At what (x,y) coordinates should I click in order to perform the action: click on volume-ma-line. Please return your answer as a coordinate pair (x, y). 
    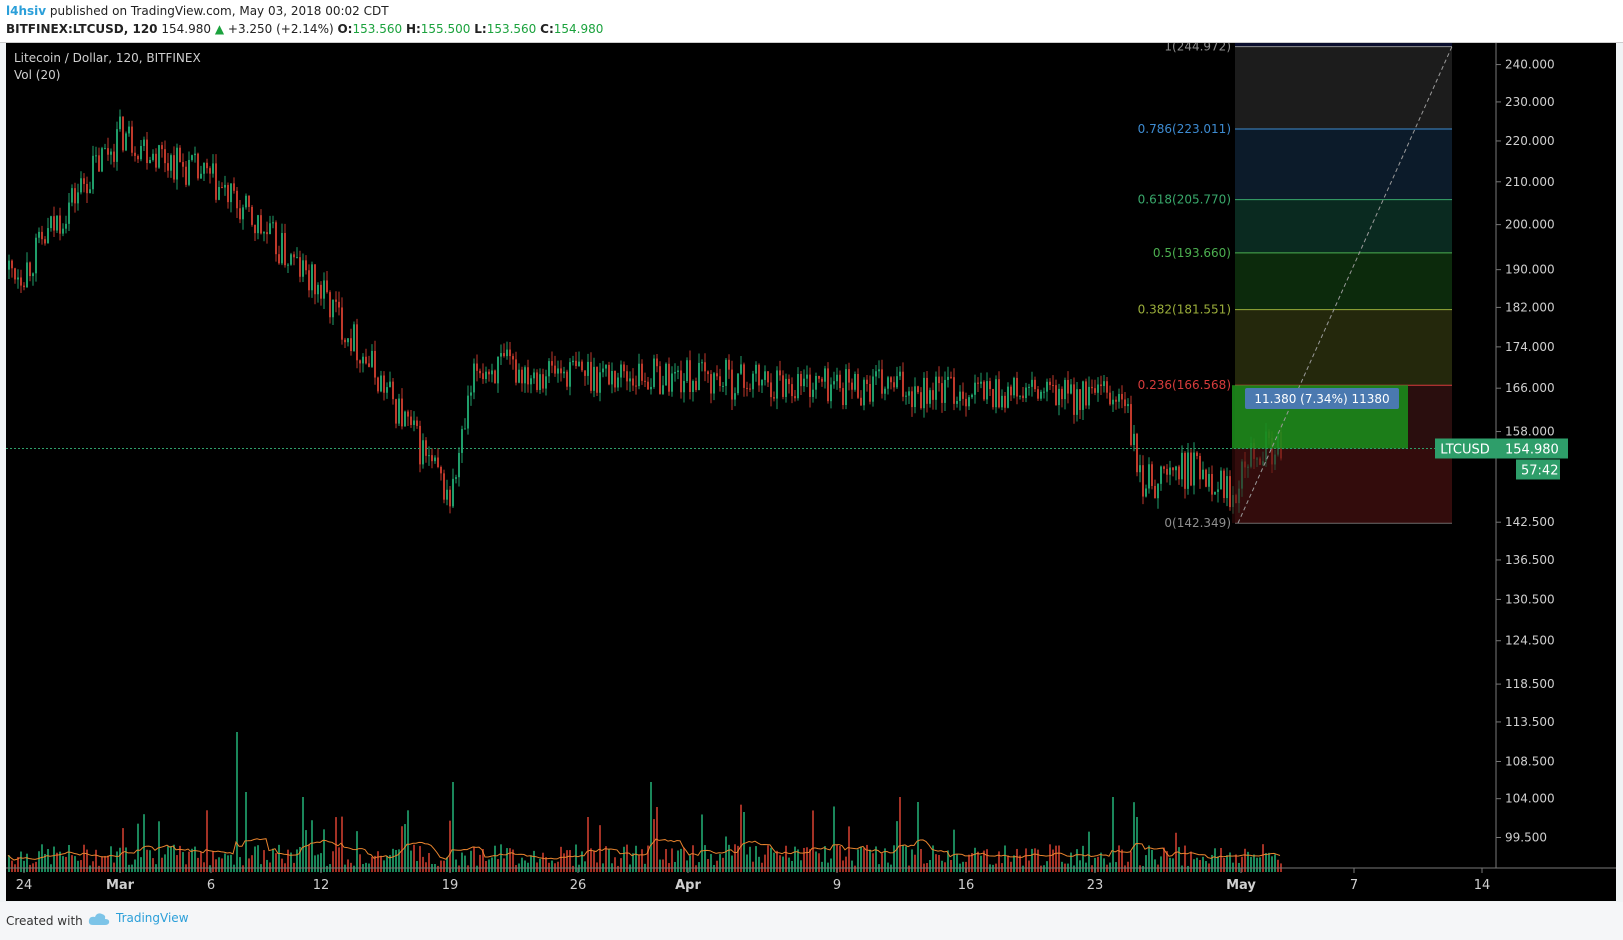
    Looking at the image, I should click on (644, 849).